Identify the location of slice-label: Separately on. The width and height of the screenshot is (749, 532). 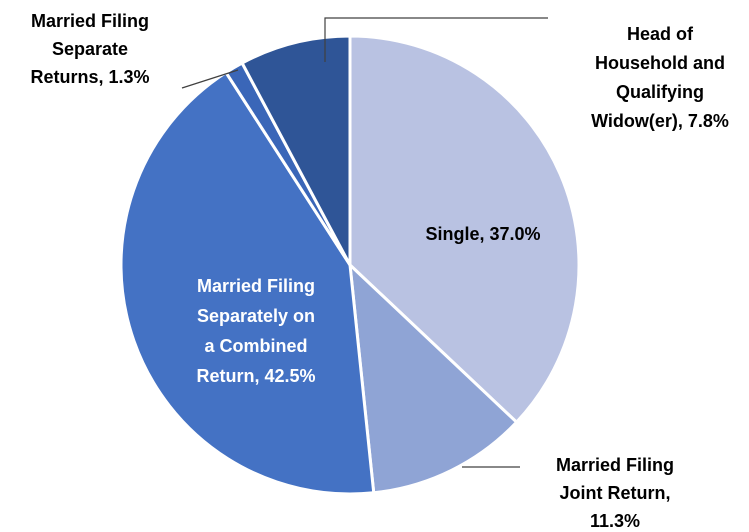
(256, 316).